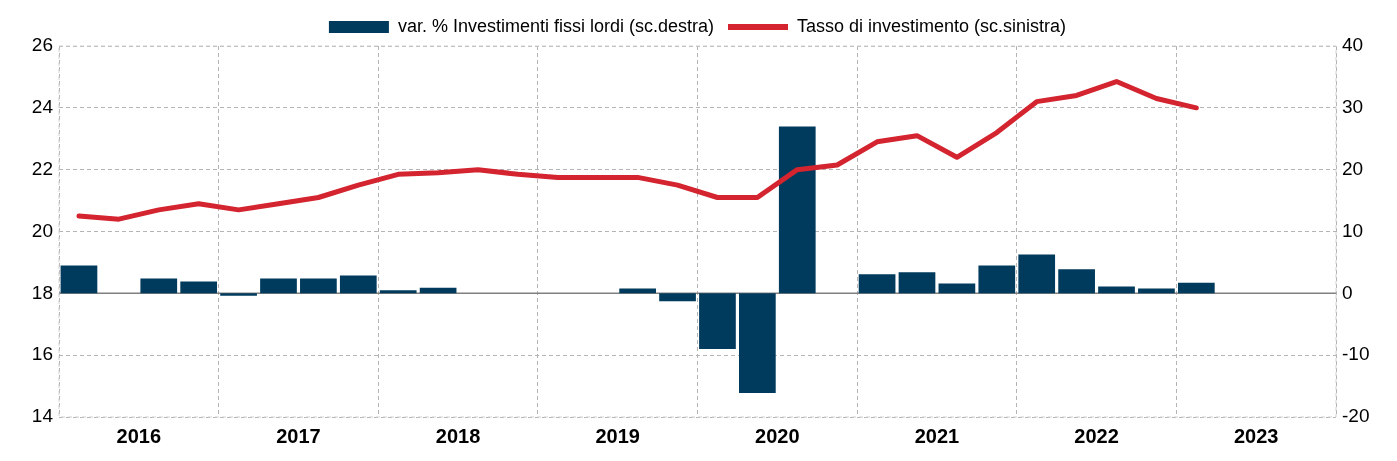 Image resolution: width=1397 pixels, height=461 pixels. I want to click on x-tick-label: 2020, so click(777, 435).